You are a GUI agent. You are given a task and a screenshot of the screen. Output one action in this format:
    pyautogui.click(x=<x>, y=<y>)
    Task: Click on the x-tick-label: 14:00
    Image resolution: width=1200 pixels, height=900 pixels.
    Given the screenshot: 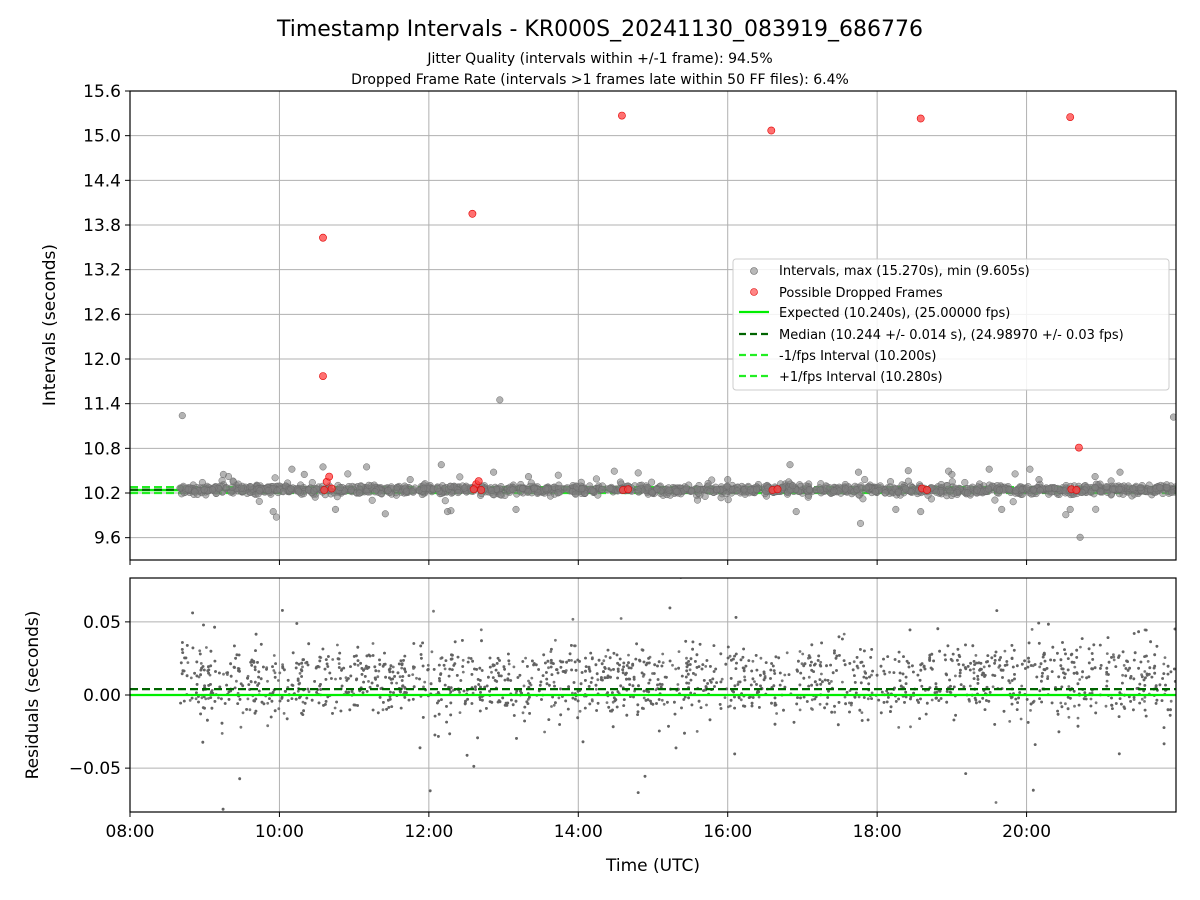 What is the action you would take?
    pyautogui.click(x=578, y=832)
    